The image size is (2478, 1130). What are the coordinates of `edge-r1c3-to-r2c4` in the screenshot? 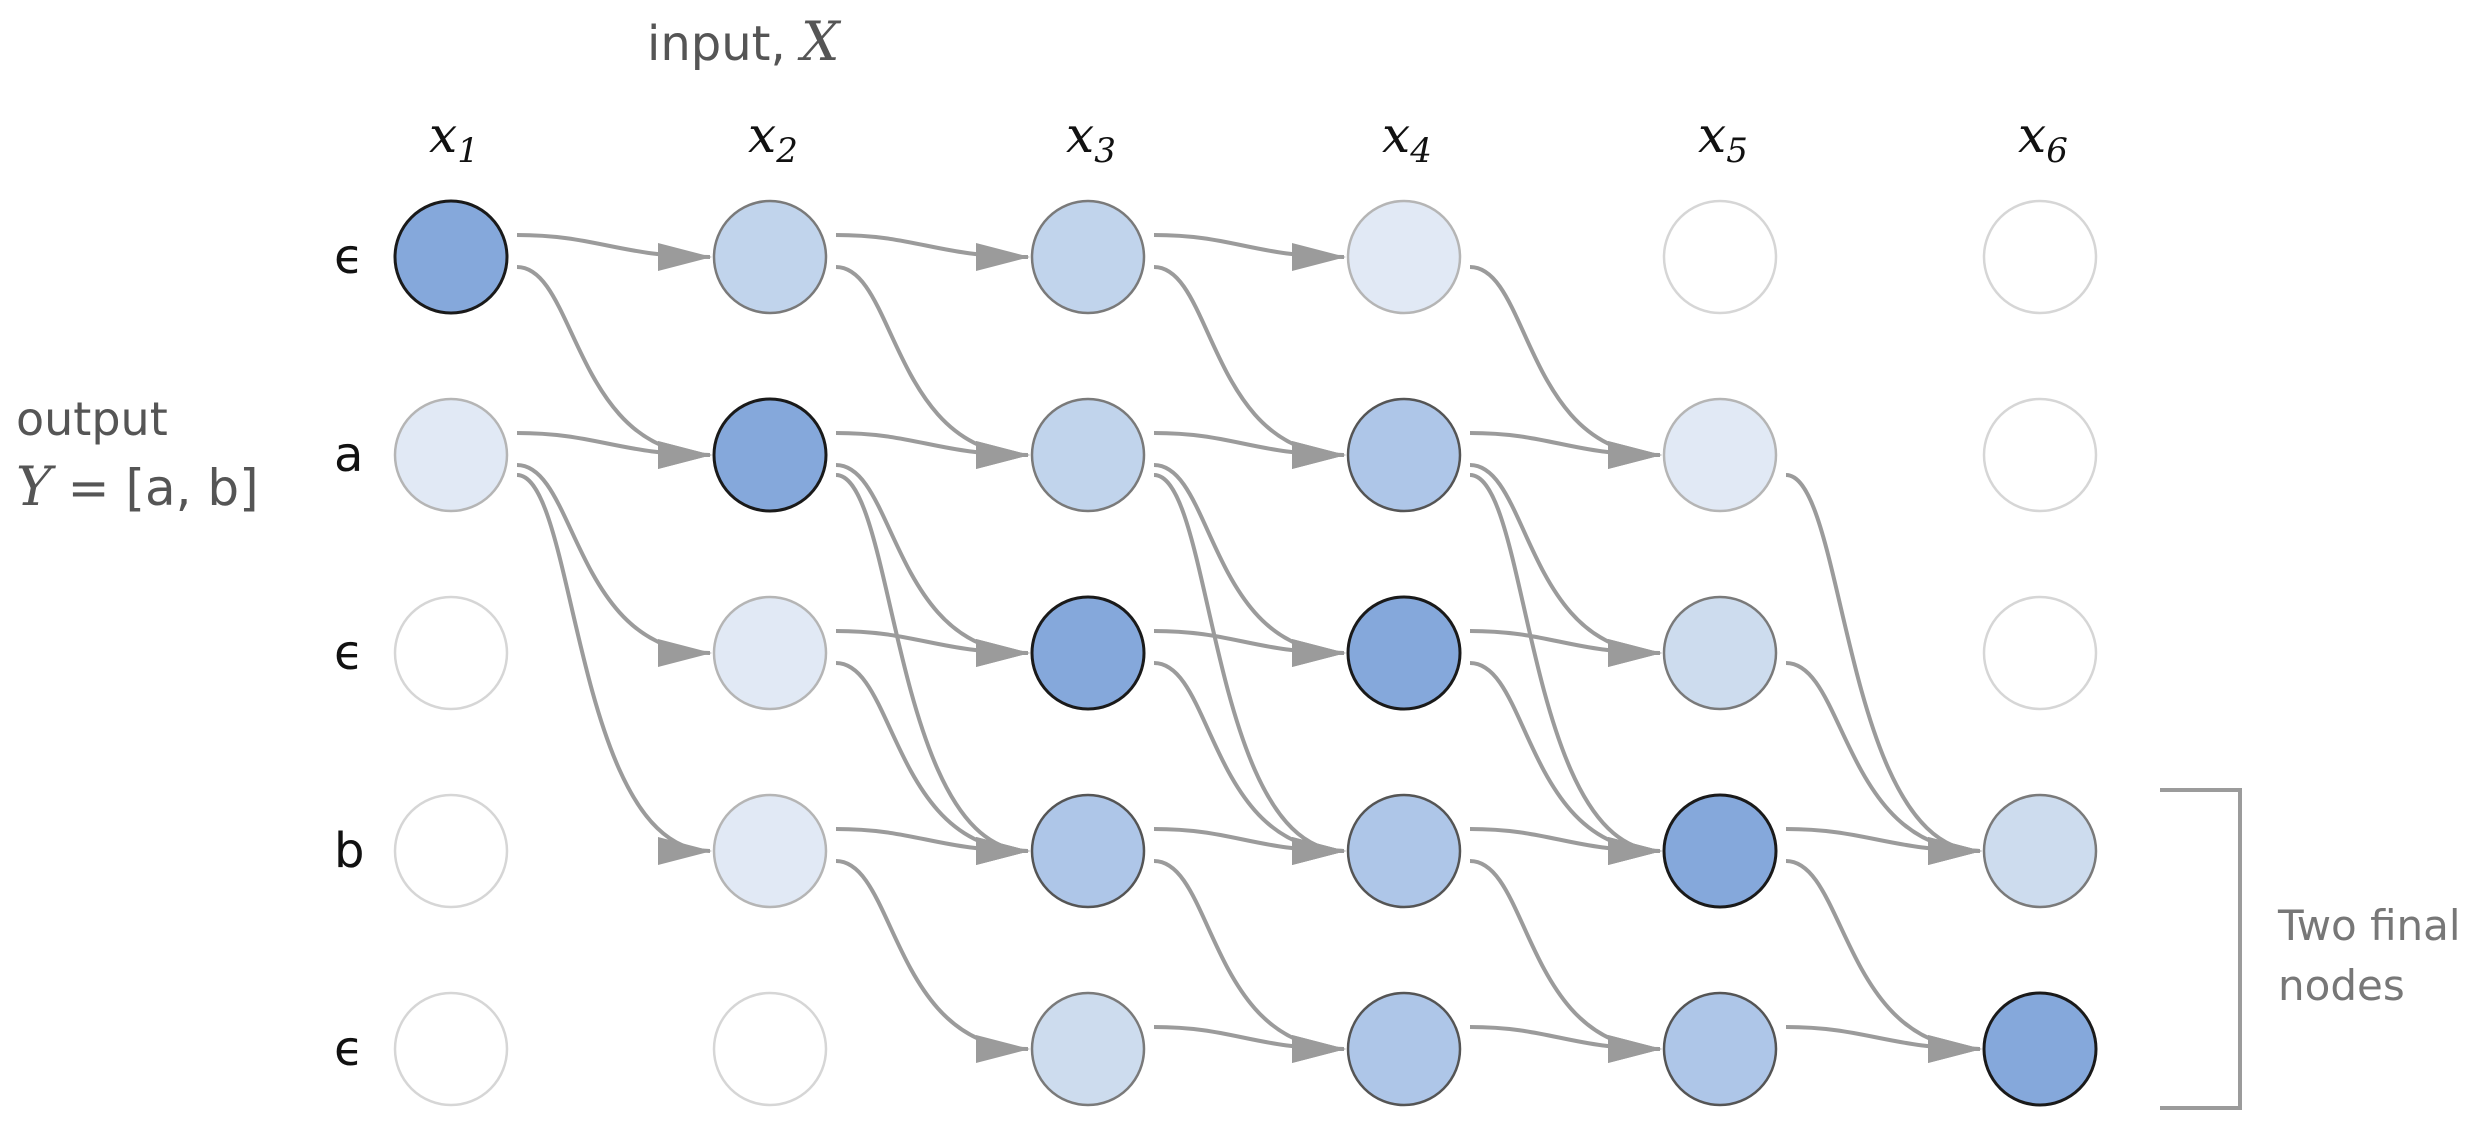 It's located at (1565, 565).